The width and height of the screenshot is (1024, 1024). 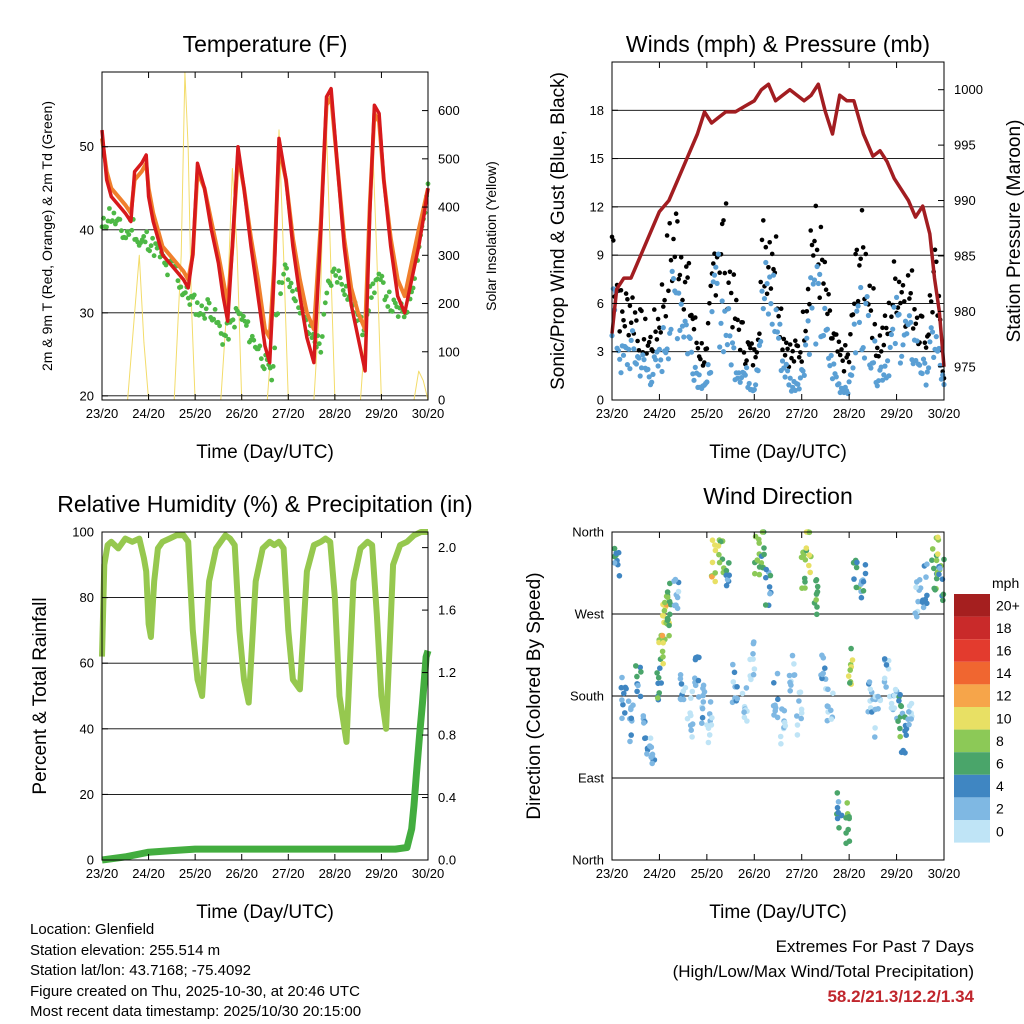 What do you see at coordinates (92, 929) in the screenshot?
I see `location-text: Location: Glenfield` at bounding box center [92, 929].